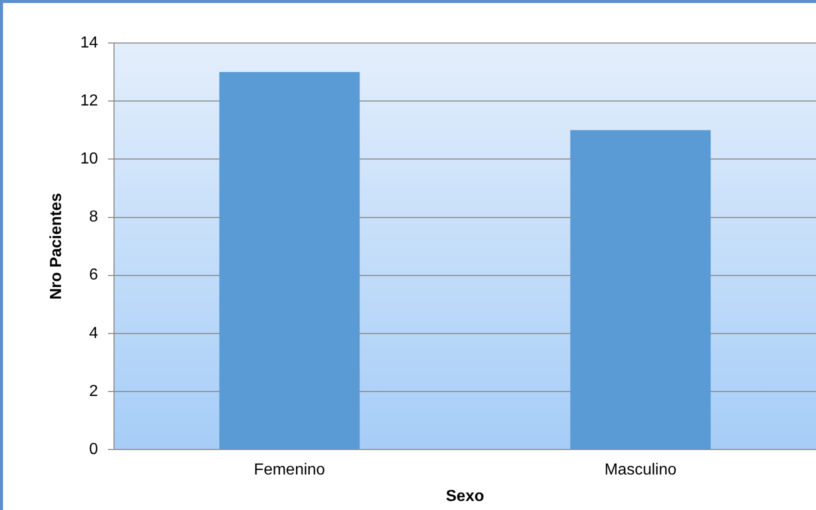 This screenshot has height=510, width=816. What do you see at coordinates (89, 43) in the screenshot?
I see `y-tick-label: 14` at bounding box center [89, 43].